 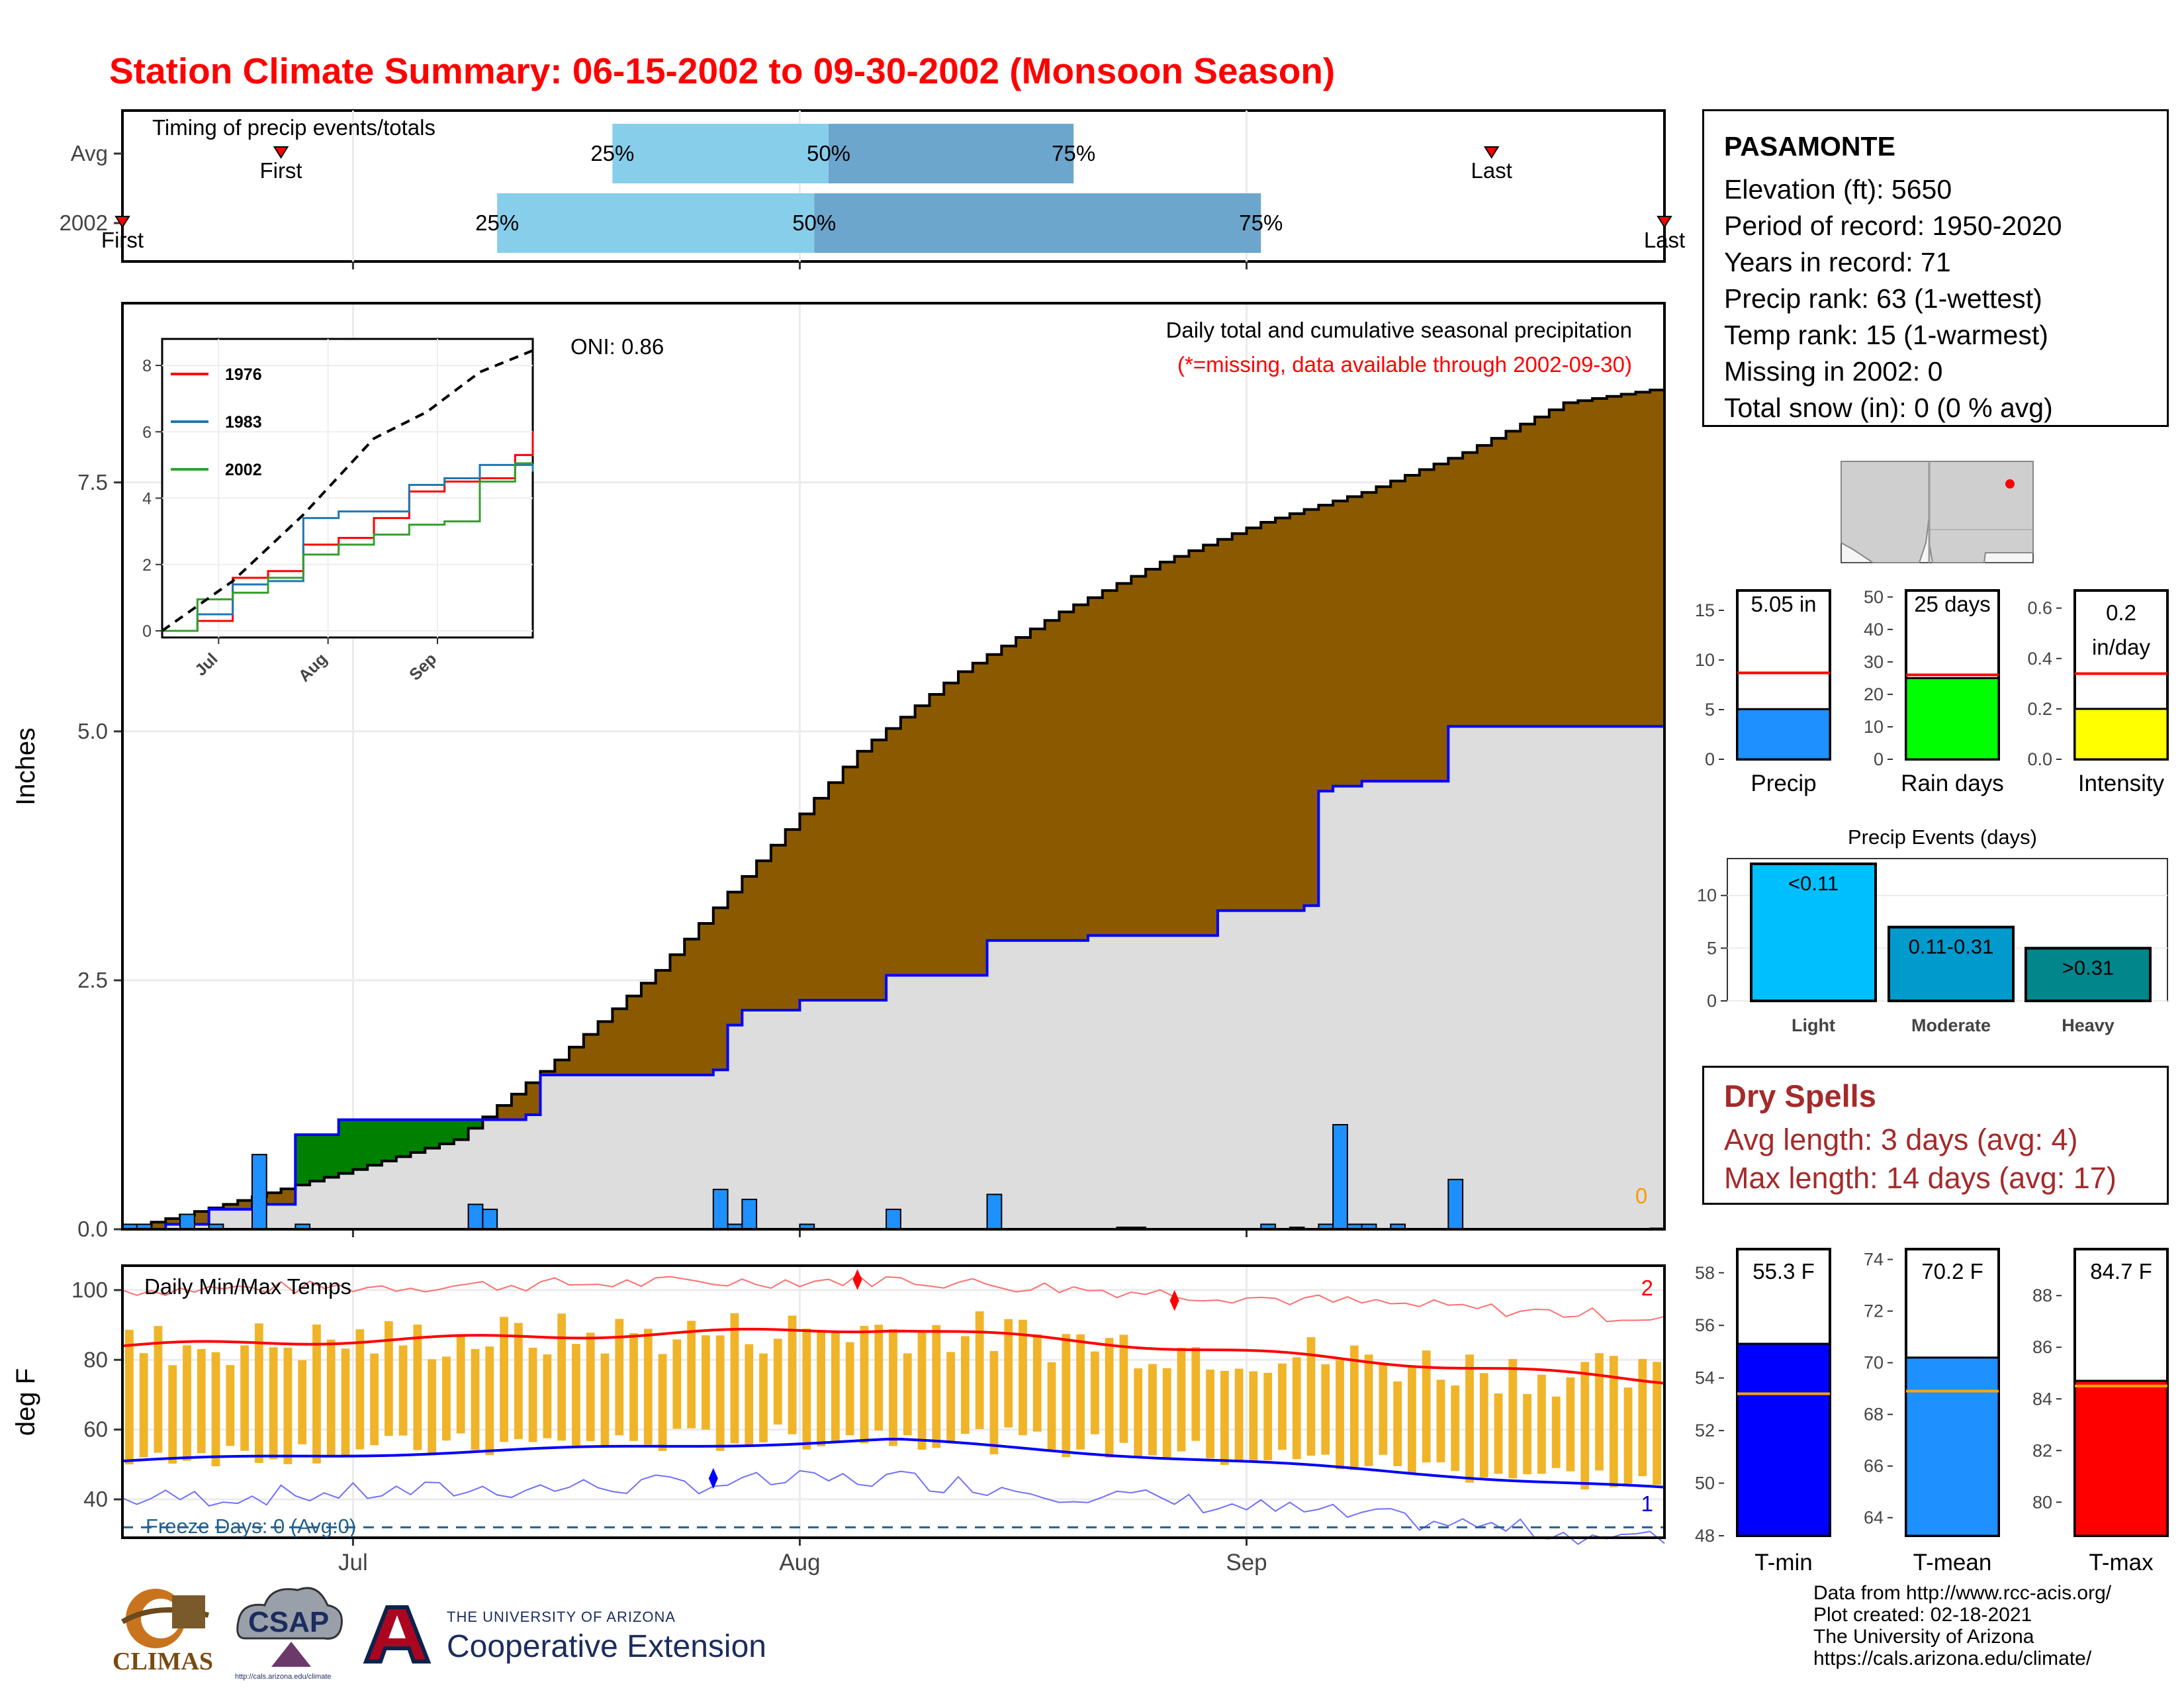 I want to click on precip-events-category: Light, so click(x=1814, y=1025).